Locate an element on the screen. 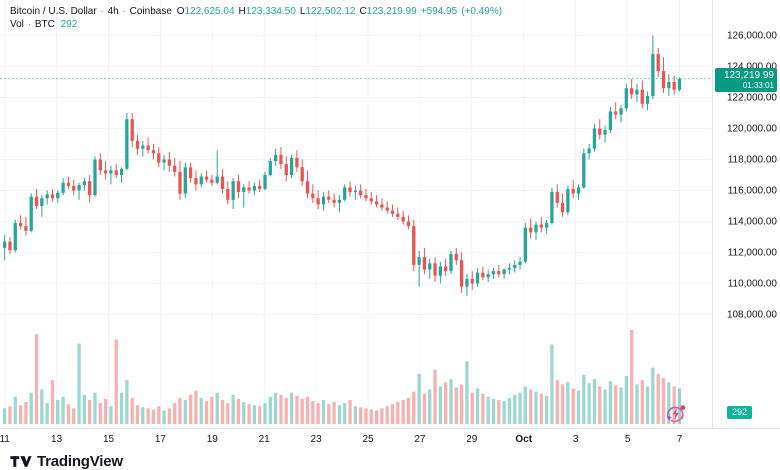 This screenshot has width=780, height=470. legend-volume-value: 292 is located at coordinates (69, 24).